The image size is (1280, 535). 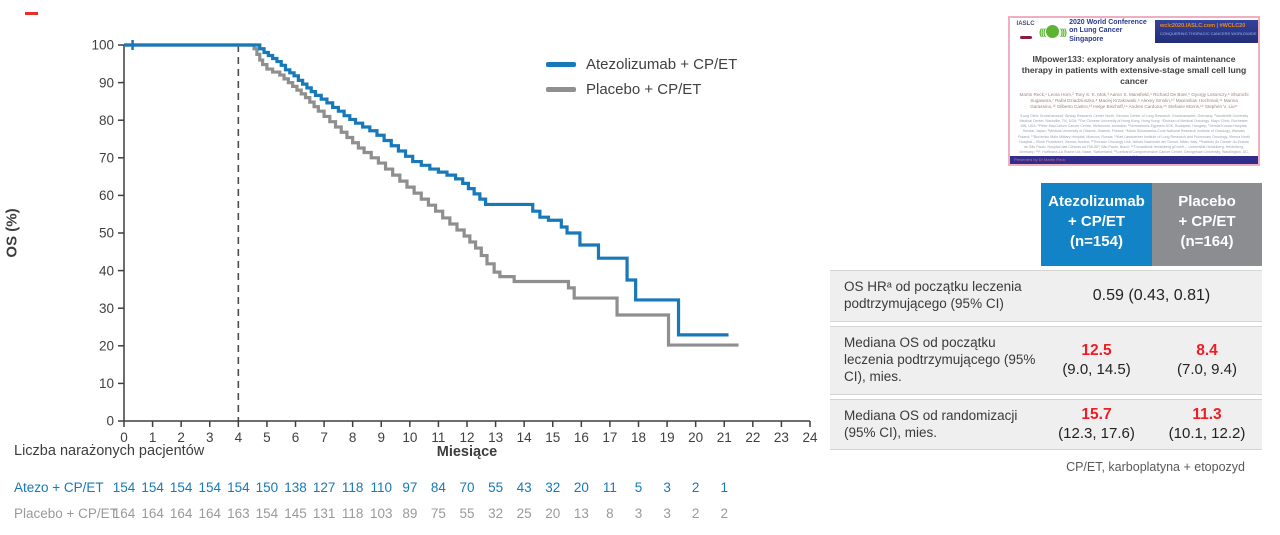 I want to click on svg-text: 6, so click(x=296, y=437).